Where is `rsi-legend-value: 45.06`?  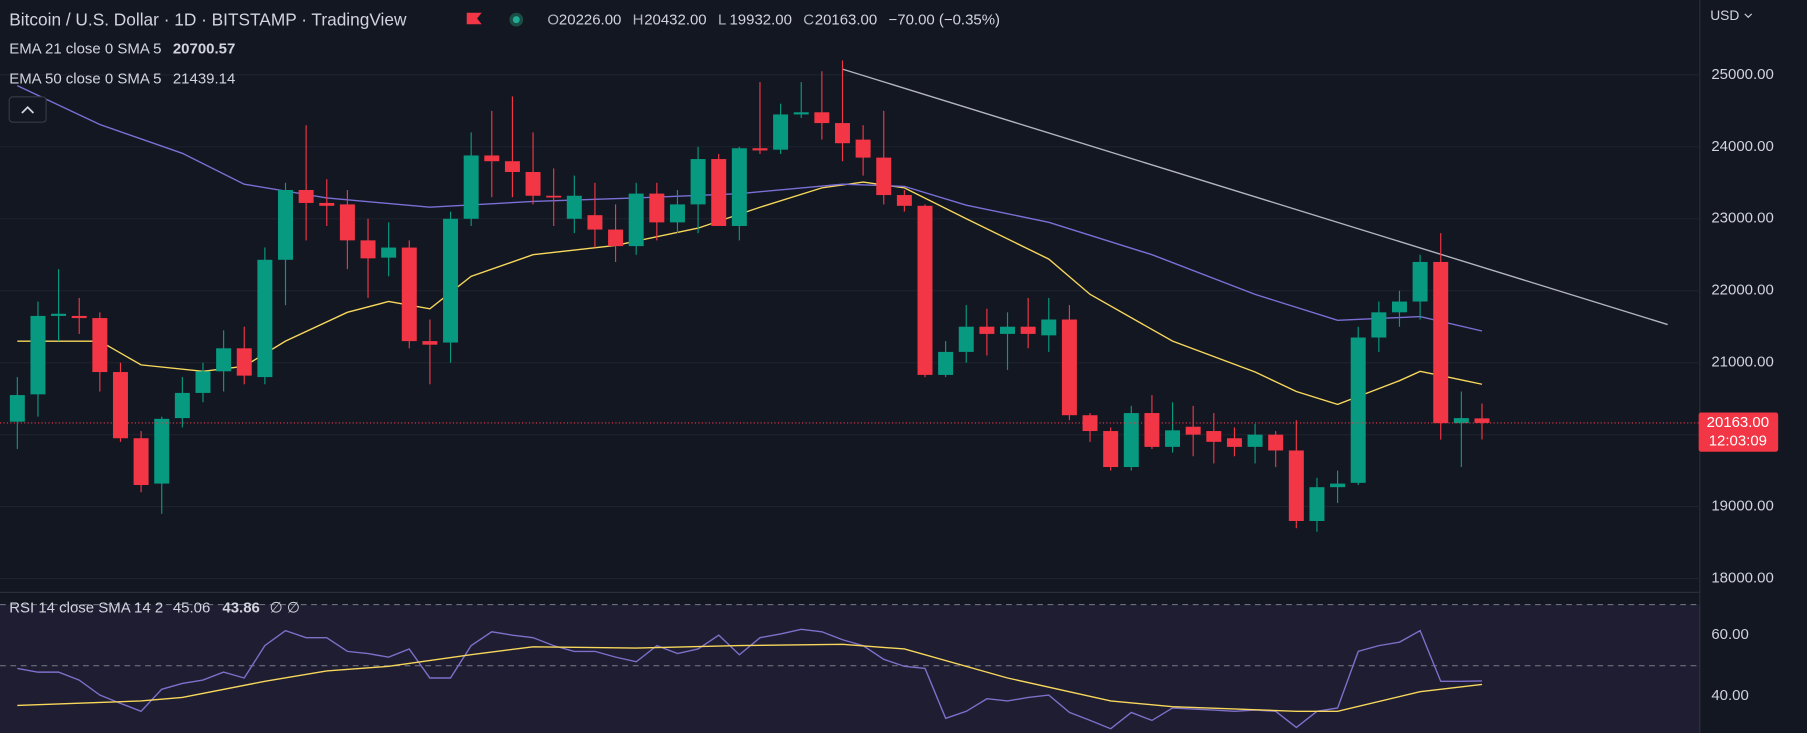 rsi-legend-value: 45.06 is located at coordinates (191, 607).